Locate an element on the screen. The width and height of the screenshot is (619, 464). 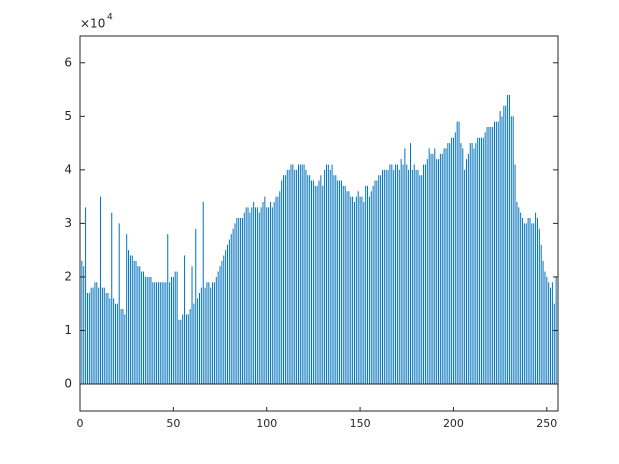
y-tick-label: 1 is located at coordinates (68, 330).